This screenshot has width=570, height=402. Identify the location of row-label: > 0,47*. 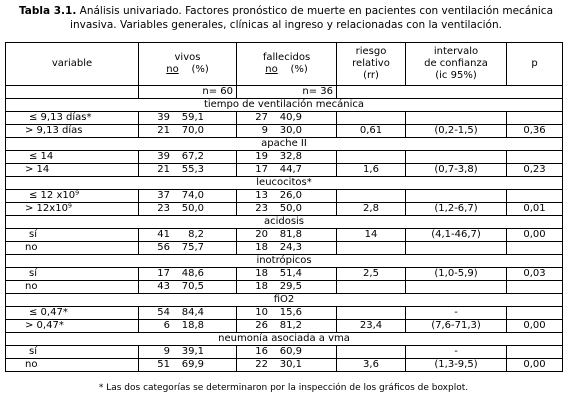
(72, 326).